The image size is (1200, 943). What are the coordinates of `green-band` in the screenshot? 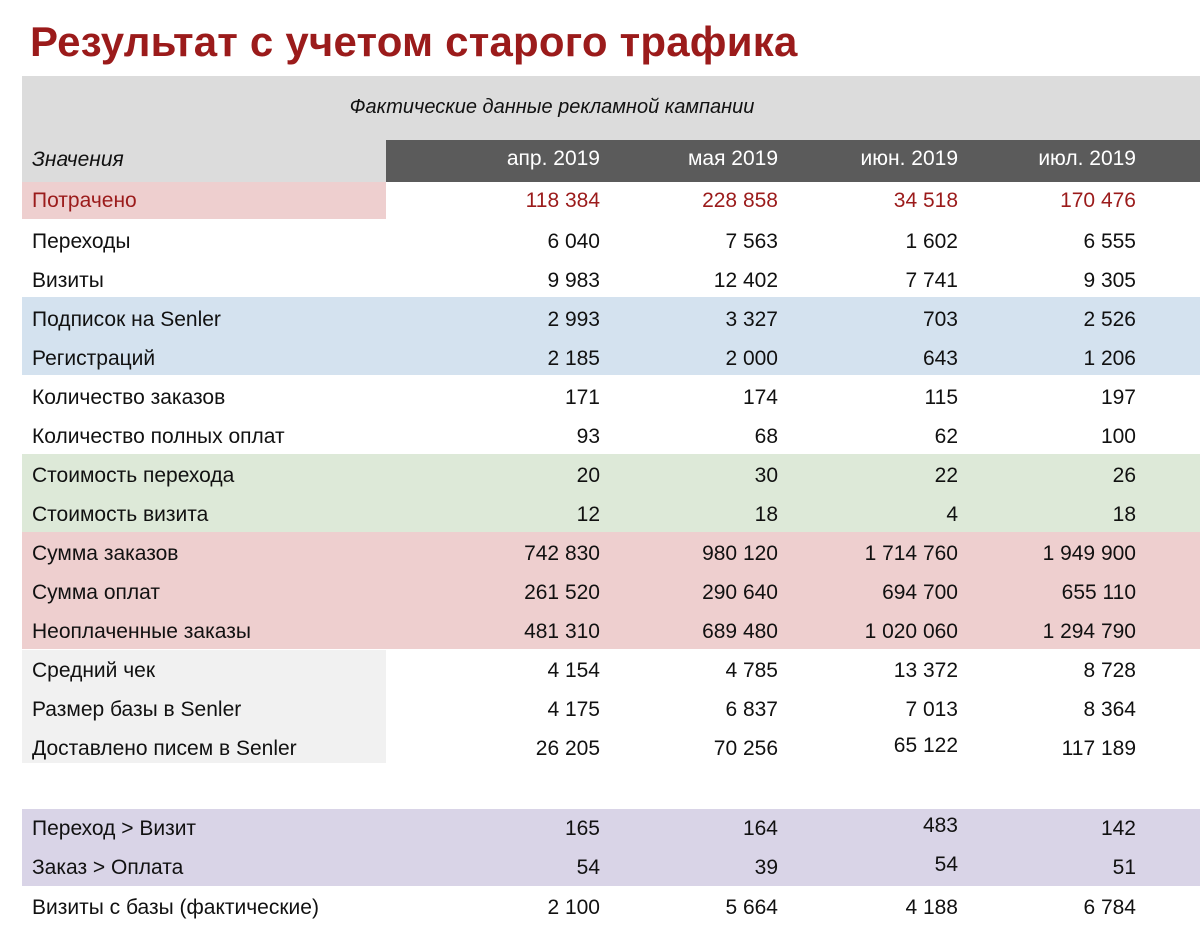 It's located at (611, 493).